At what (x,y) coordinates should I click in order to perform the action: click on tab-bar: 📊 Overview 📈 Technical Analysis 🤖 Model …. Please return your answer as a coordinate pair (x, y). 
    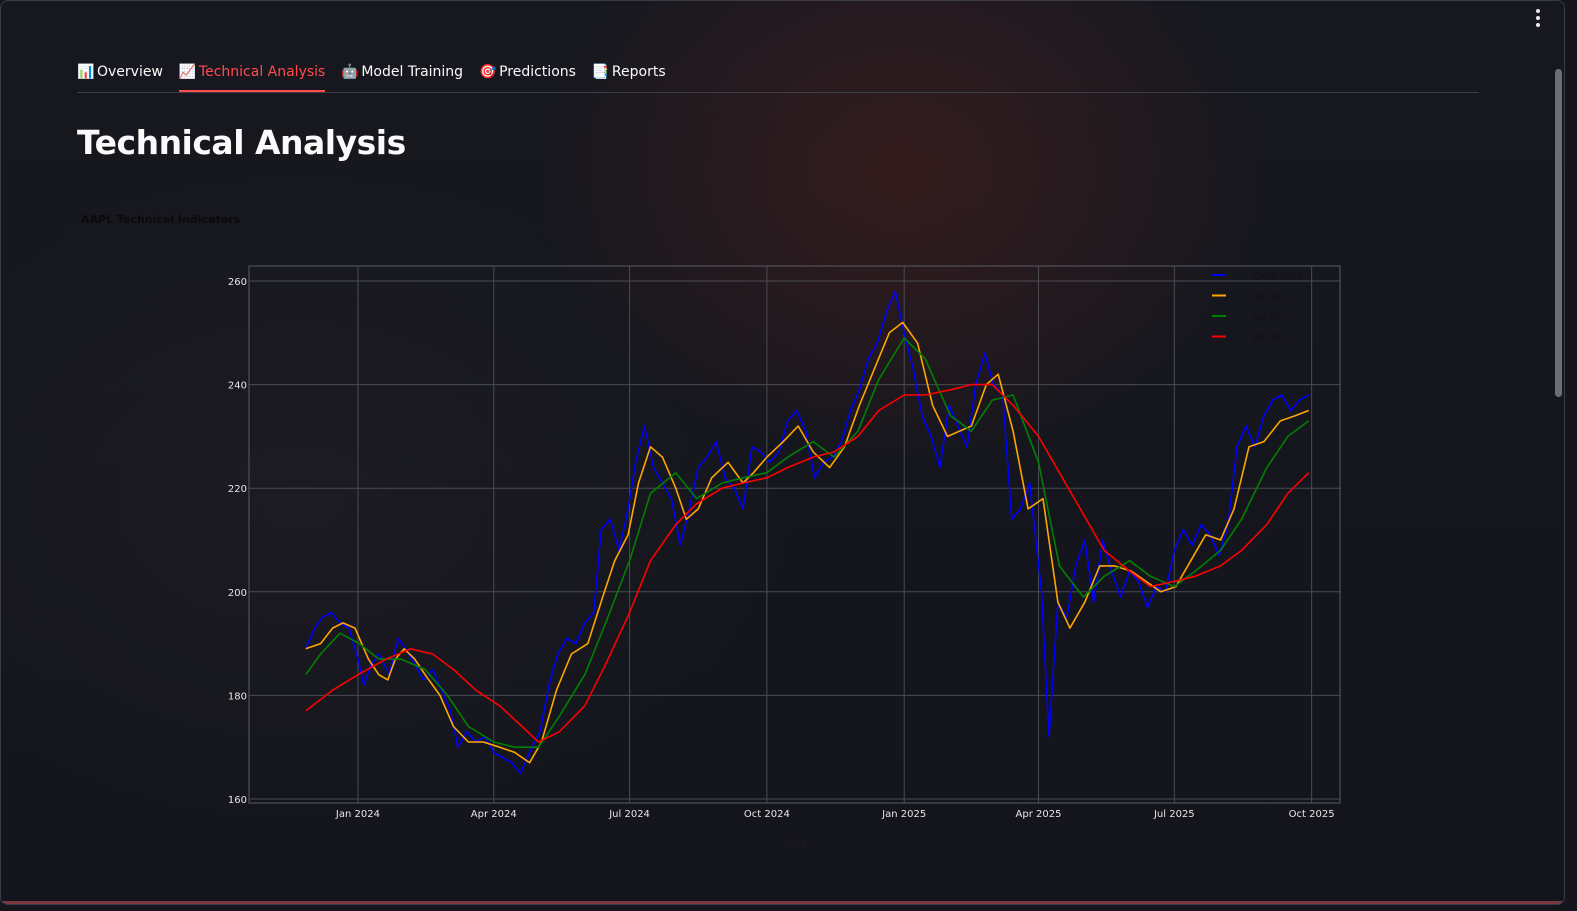
    Looking at the image, I should click on (778, 73).